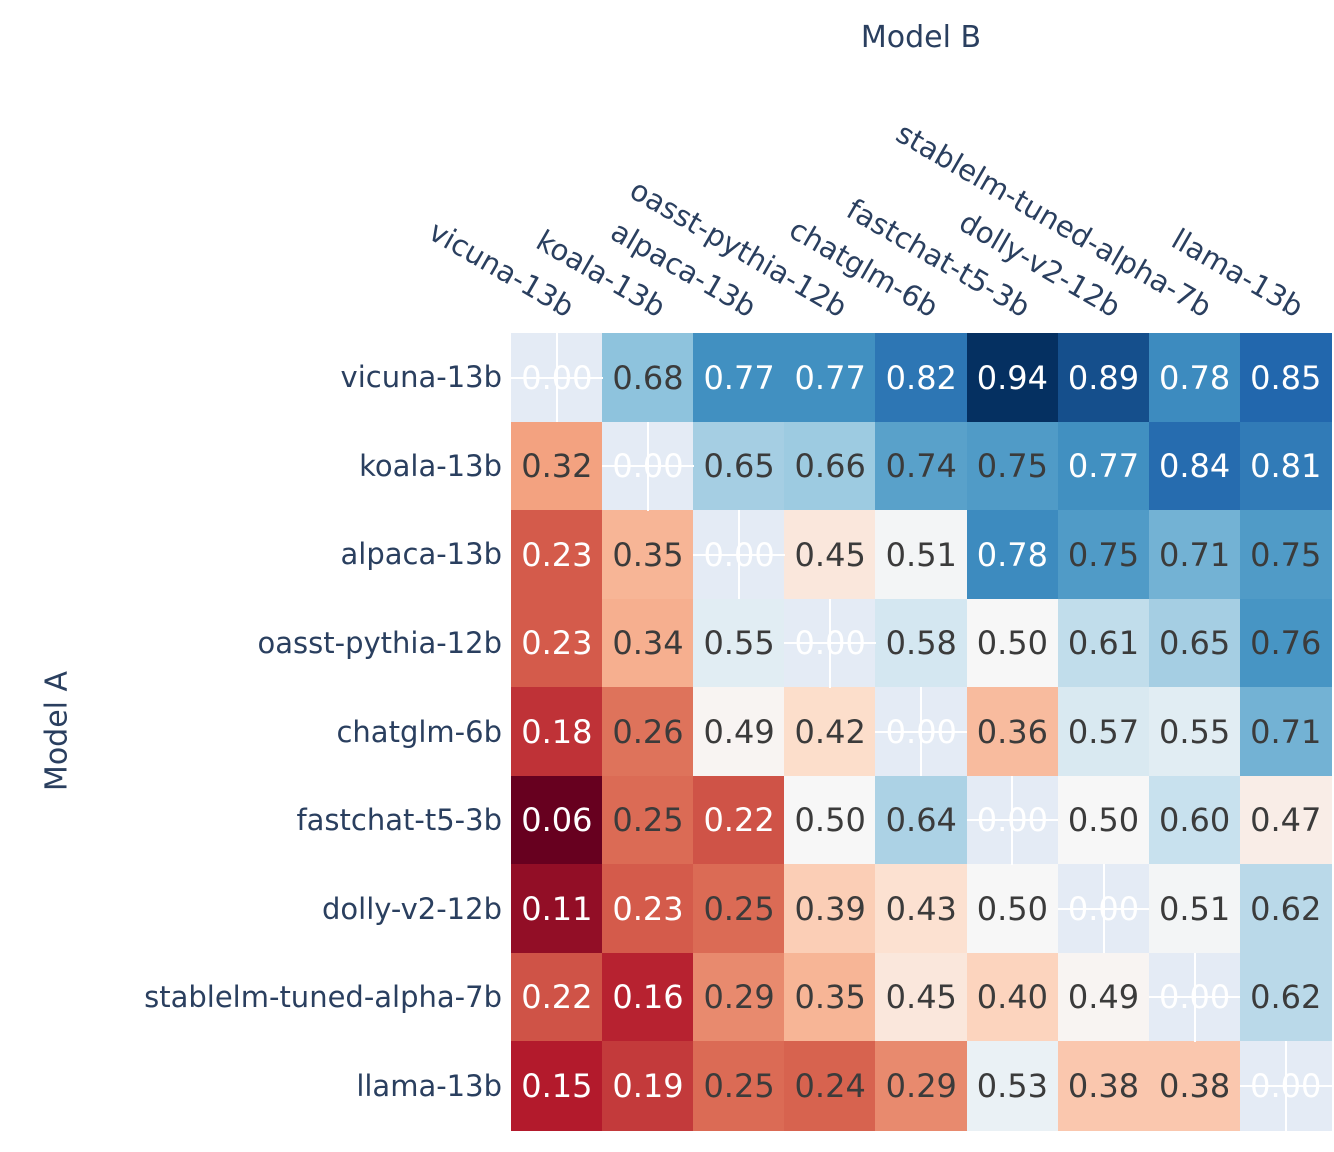 Image resolution: width=1334 pixels, height=1152 pixels. What do you see at coordinates (1194, 731) in the screenshot?
I see `cell-value: 0.55` at bounding box center [1194, 731].